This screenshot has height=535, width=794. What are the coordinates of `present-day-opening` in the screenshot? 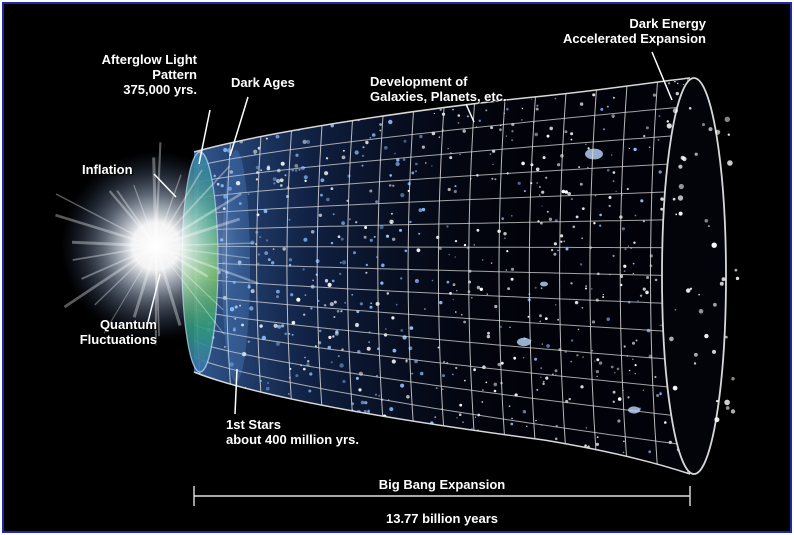 It's located at (694, 276).